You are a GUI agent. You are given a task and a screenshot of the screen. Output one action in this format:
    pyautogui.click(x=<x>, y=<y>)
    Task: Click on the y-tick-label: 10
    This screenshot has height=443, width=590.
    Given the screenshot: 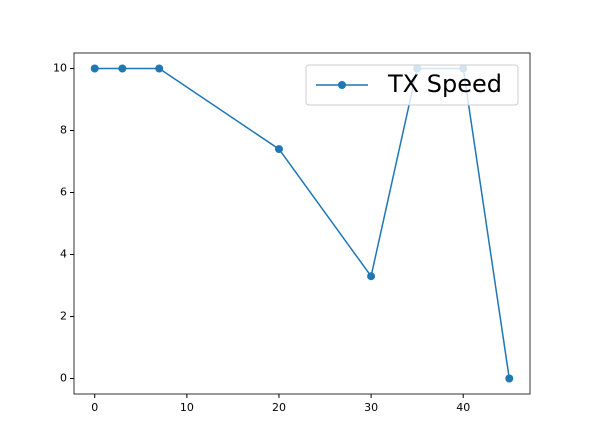 What is the action you would take?
    pyautogui.click(x=60, y=68)
    